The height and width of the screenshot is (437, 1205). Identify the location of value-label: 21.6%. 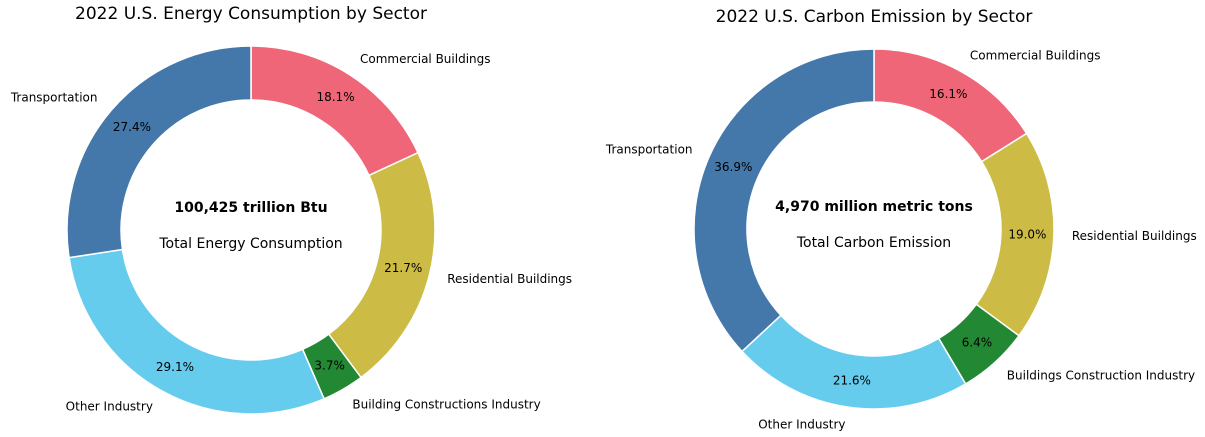
(852, 380).